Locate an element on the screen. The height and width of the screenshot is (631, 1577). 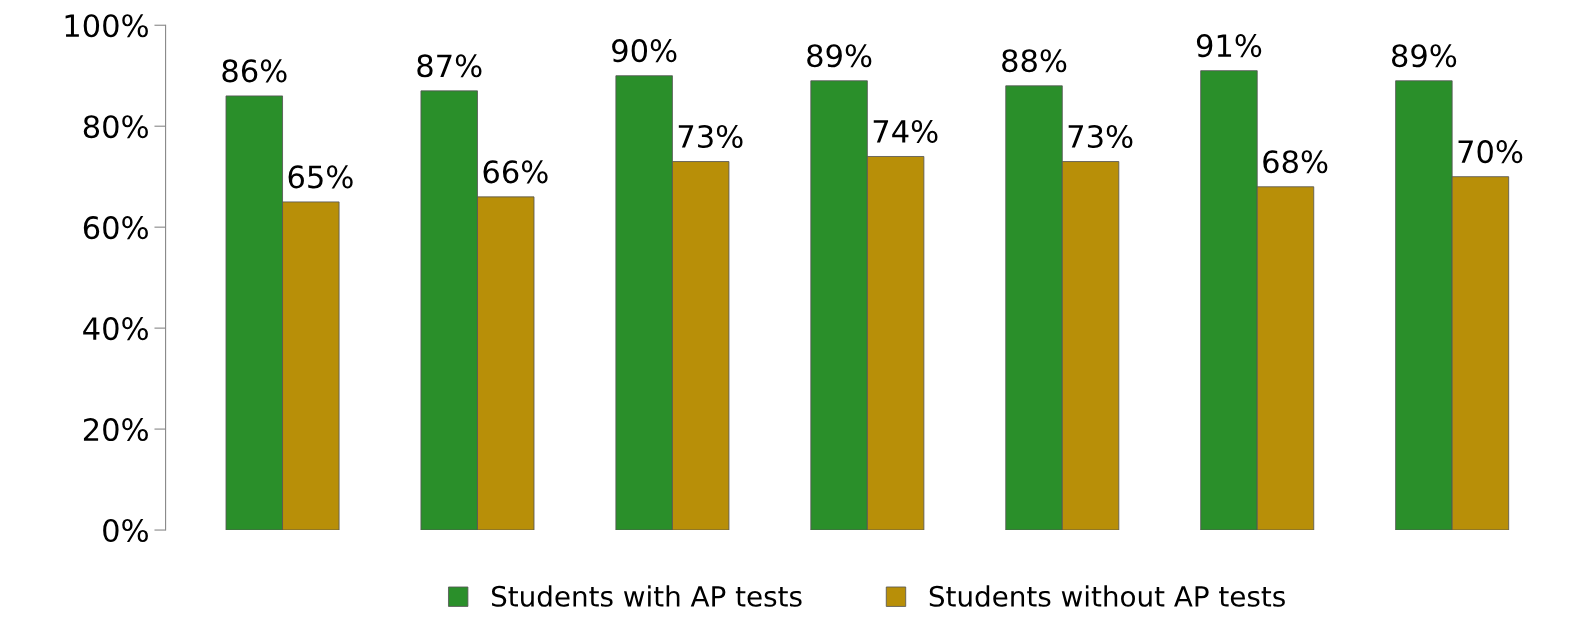
data-label: 66% is located at coordinates (515, 172).